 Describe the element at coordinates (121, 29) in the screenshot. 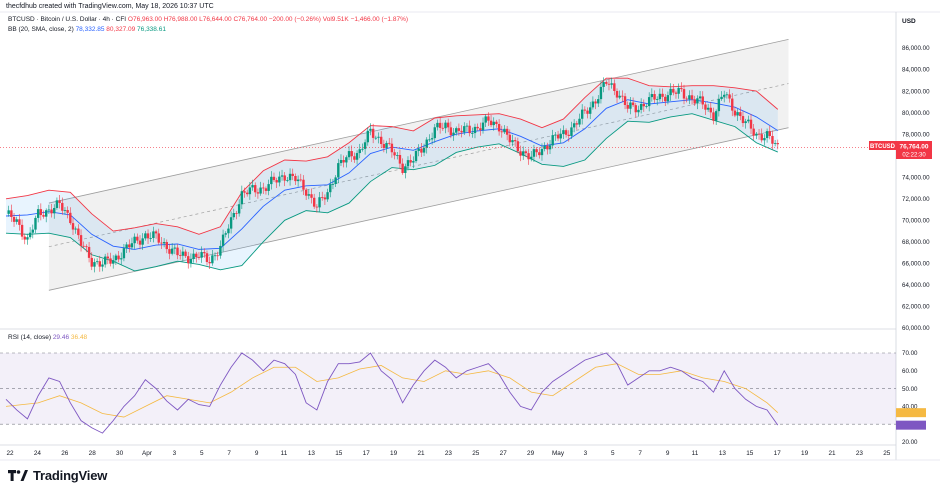

I see `bb-upper-value: 80,327.09` at that location.